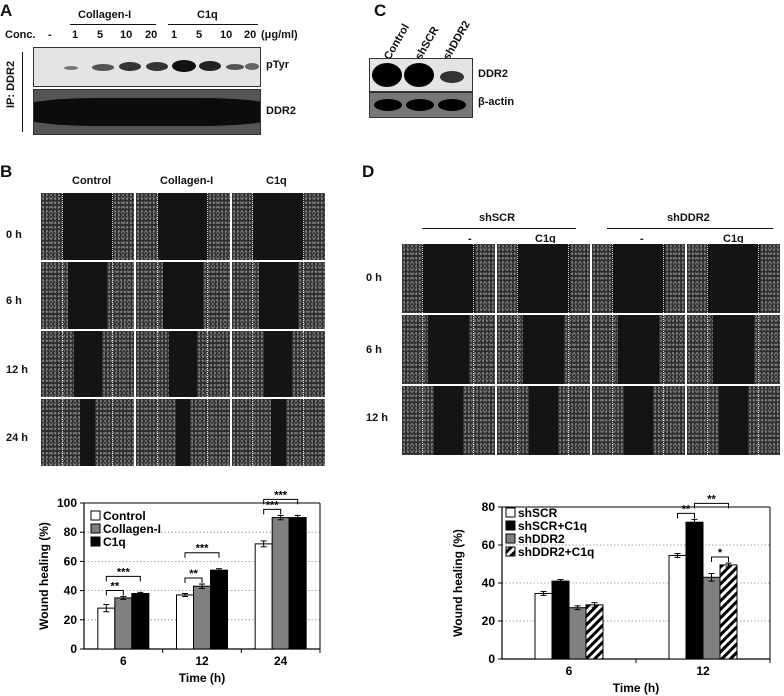 The height and width of the screenshot is (696, 784). I want to click on row-label-0h: 0 h, so click(14, 235).